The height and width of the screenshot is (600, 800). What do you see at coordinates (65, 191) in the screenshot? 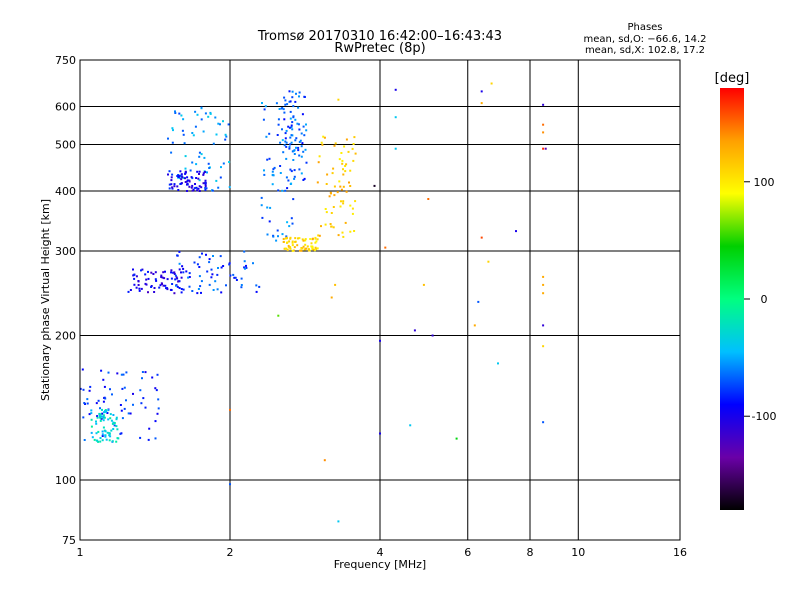
I see `y-tick-label: 400` at bounding box center [65, 191].